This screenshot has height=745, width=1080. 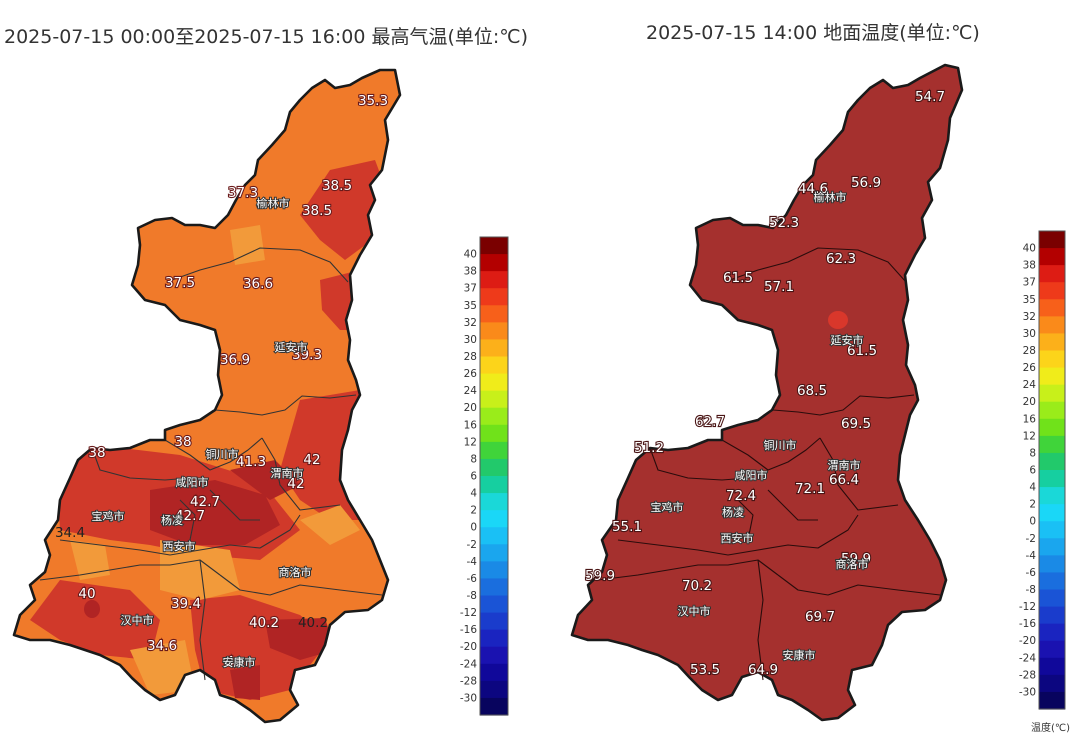 I want to click on legendL-tick-0: 40, so click(x=470, y=255).